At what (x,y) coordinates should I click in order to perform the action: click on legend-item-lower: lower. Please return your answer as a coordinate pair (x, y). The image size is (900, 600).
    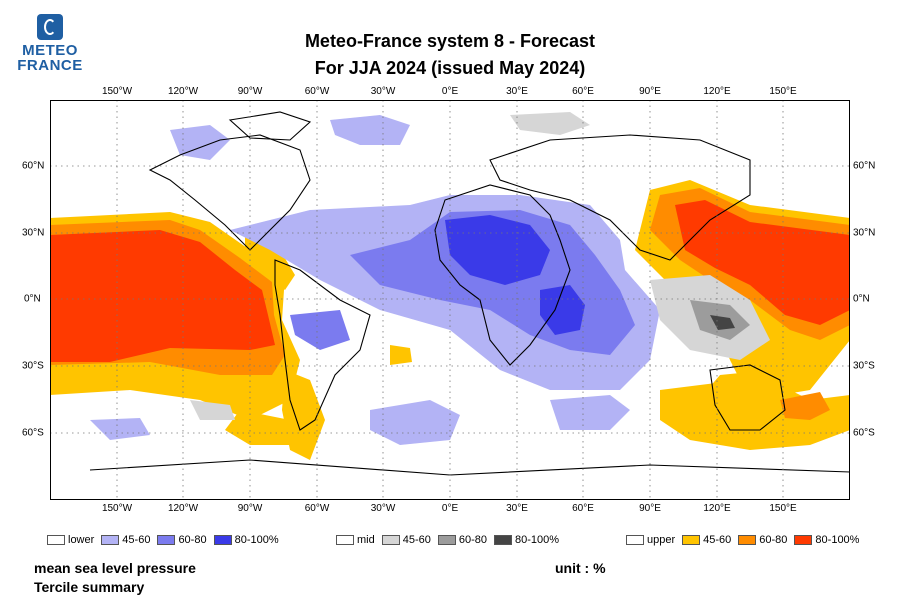
    Looking at the image, I should click on (70, 540).